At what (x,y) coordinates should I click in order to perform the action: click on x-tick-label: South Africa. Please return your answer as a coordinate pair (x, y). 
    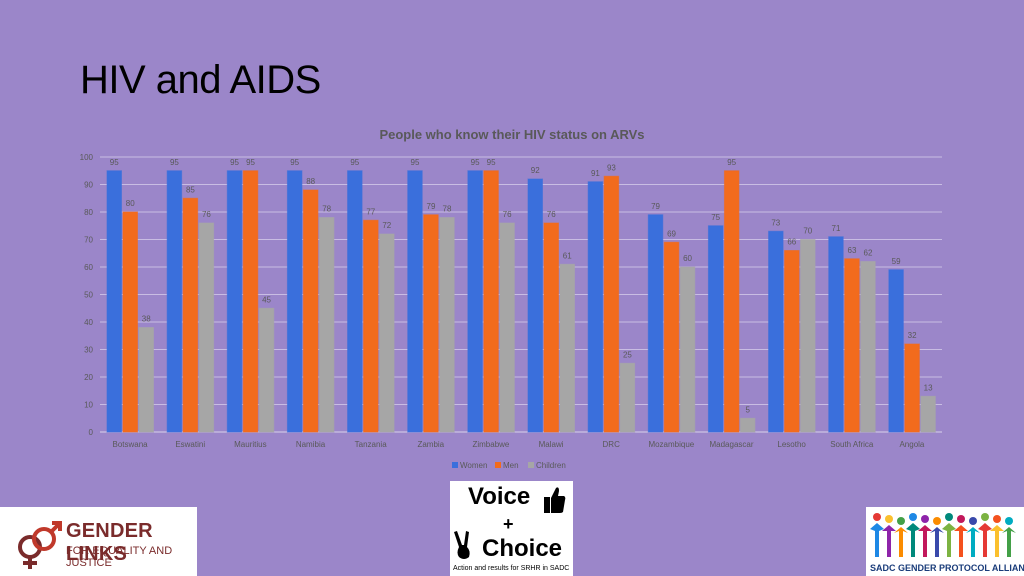
    Looking at the image, I should click on (852, 444).